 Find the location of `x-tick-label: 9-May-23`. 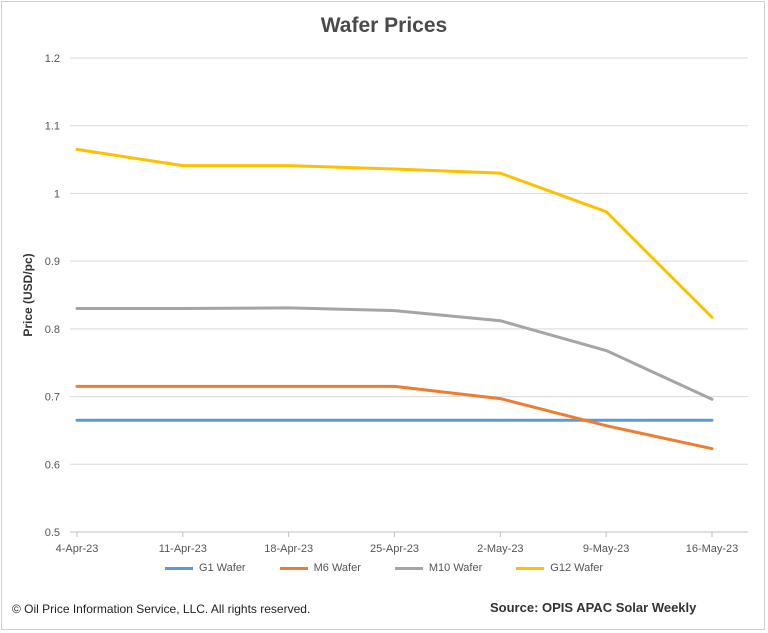

x-tick-label: 9-May-23 is located at coordinates (606, 549).